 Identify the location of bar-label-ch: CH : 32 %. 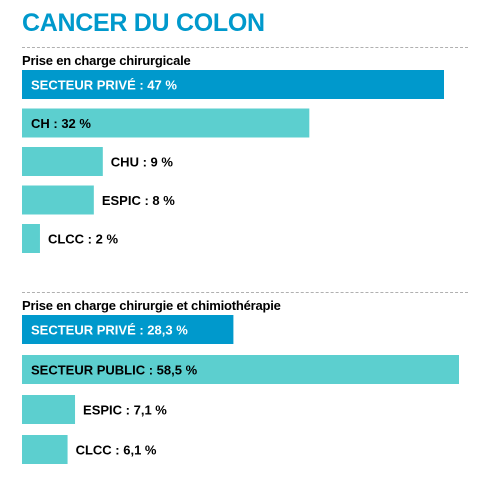
(61, 123).